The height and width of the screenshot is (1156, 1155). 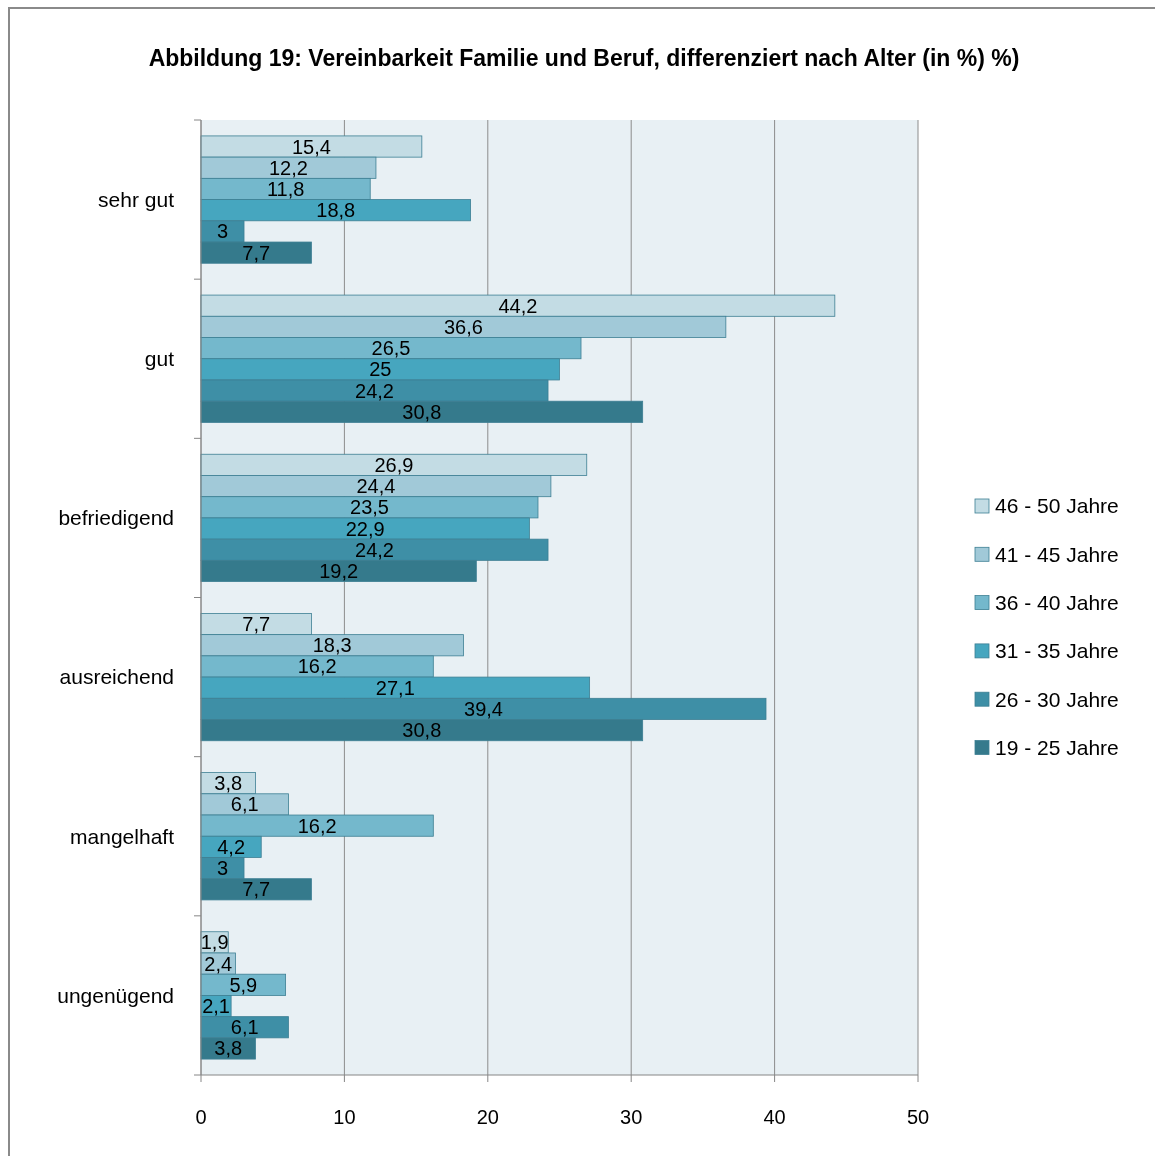 I want to click on y-tick-label: mangelhaft, so click(x=122, y=836).